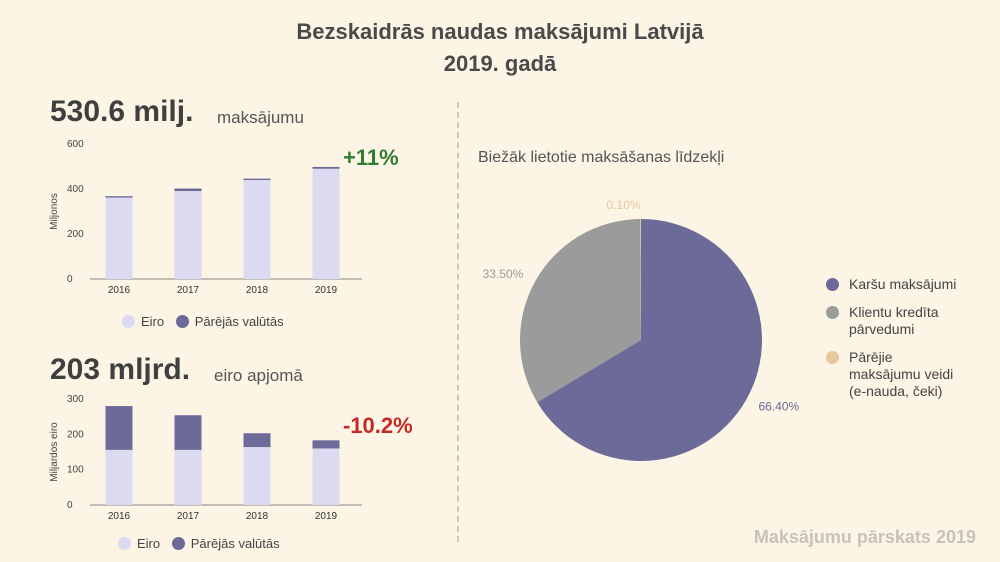 The height and width of the screenshot is (562, 1000). Describe the element at coordinates (122, 111) in the screenshot. I see `payments-count-value: 530.6 milj.` at that location.